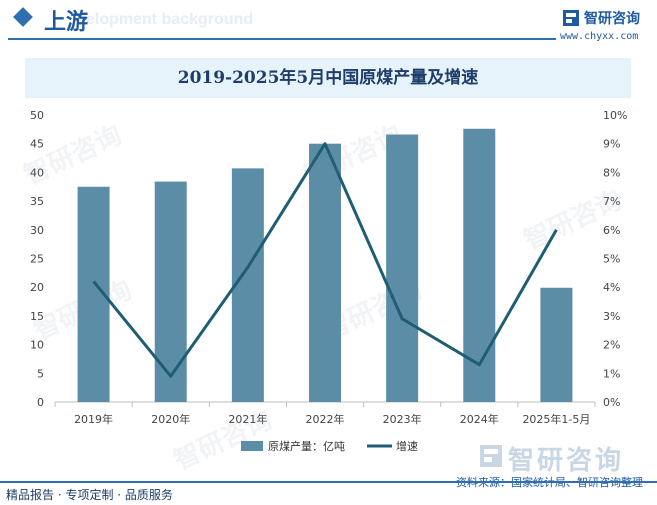 The height and width of the screenshot is (505, 657). What do you see at coordinates (611, 287) in the screenshot?
I see `y-right-tick-label: 4%` at bounding box center [611, 287].